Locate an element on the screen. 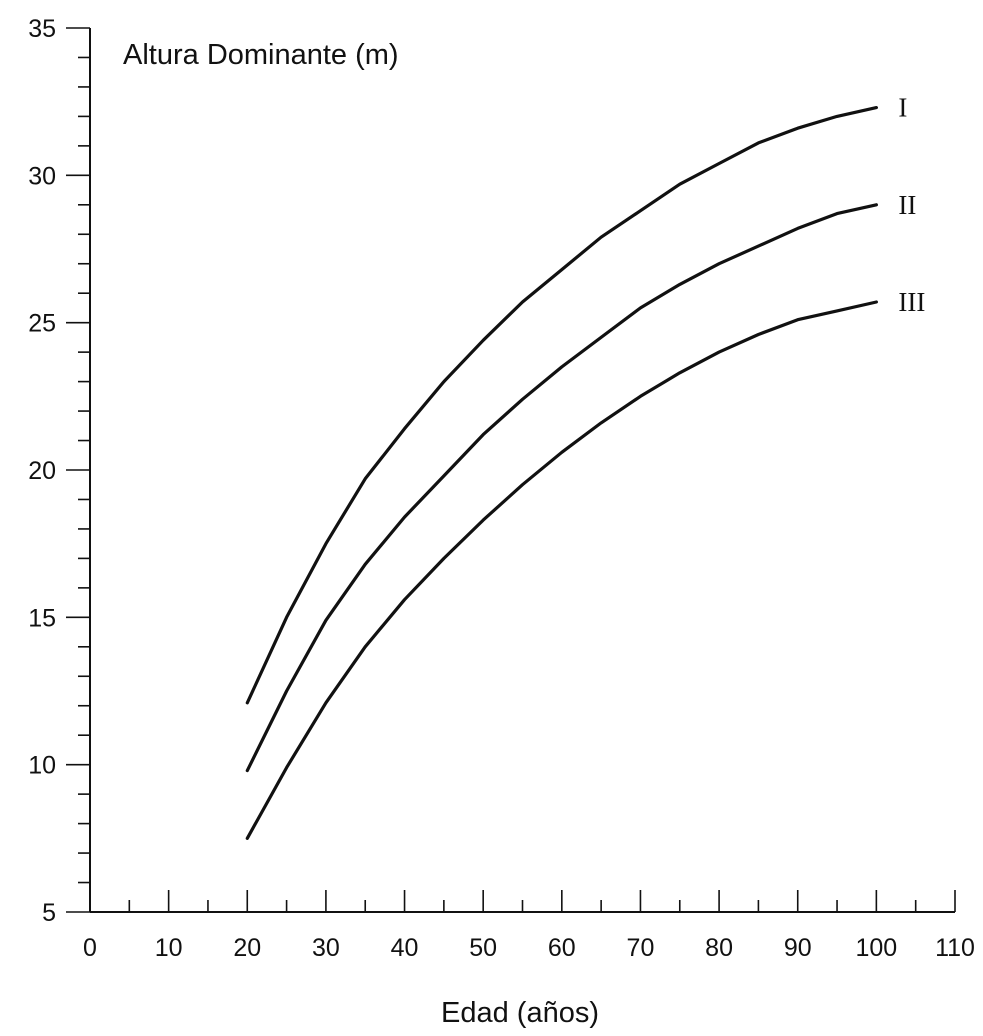 The height and width of the screenshot is (1036, 983). y-tick-label: 35 is located at coordinates (42, 29).